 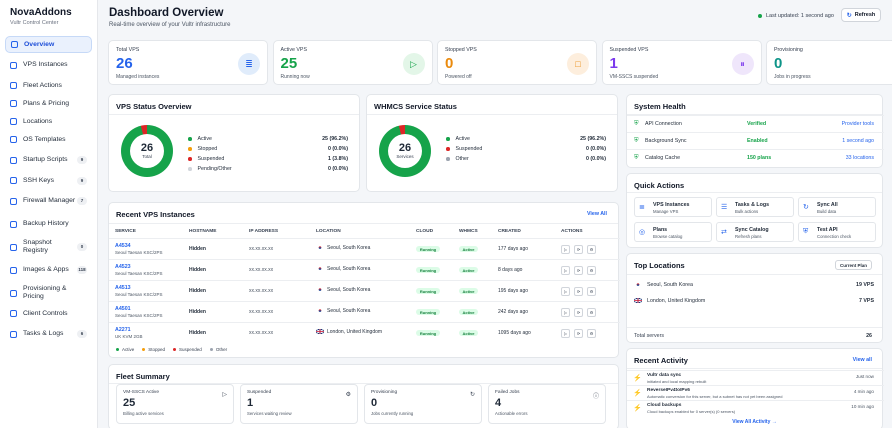 What do you see at coordinates (755, 232) in the screenshot?
I see `quick-action-sync-catalog: ⇄ Sync Catalog Refresh plans` at bounding box center [755, 232].